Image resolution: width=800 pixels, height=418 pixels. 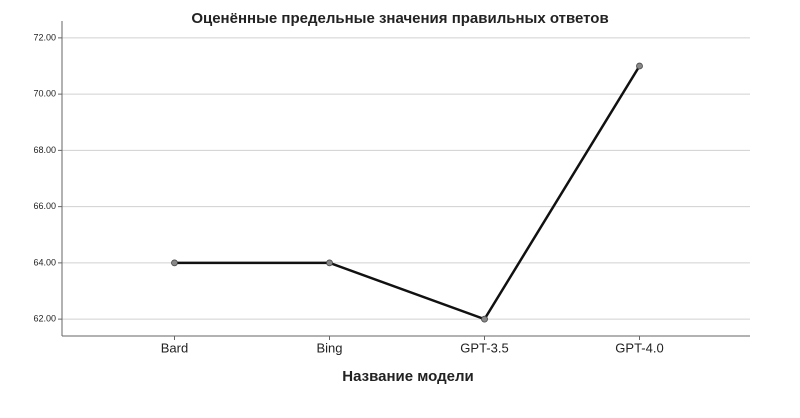 I want to click on x-tick-label: Bard, so click(x=174, y=347).